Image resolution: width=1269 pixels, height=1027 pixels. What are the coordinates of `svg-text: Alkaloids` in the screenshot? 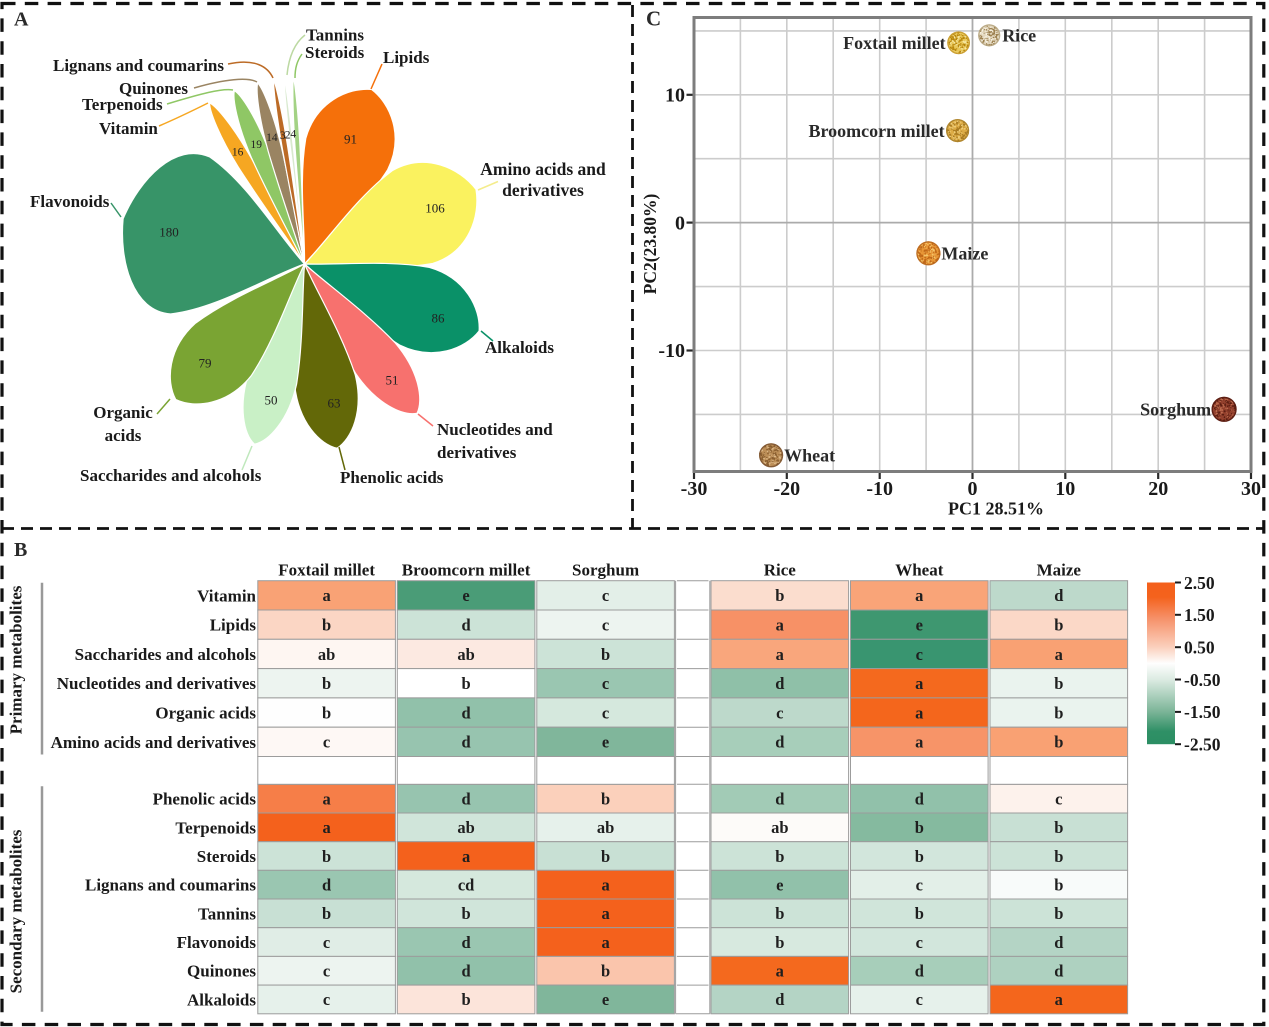 It's located at (221, 999).